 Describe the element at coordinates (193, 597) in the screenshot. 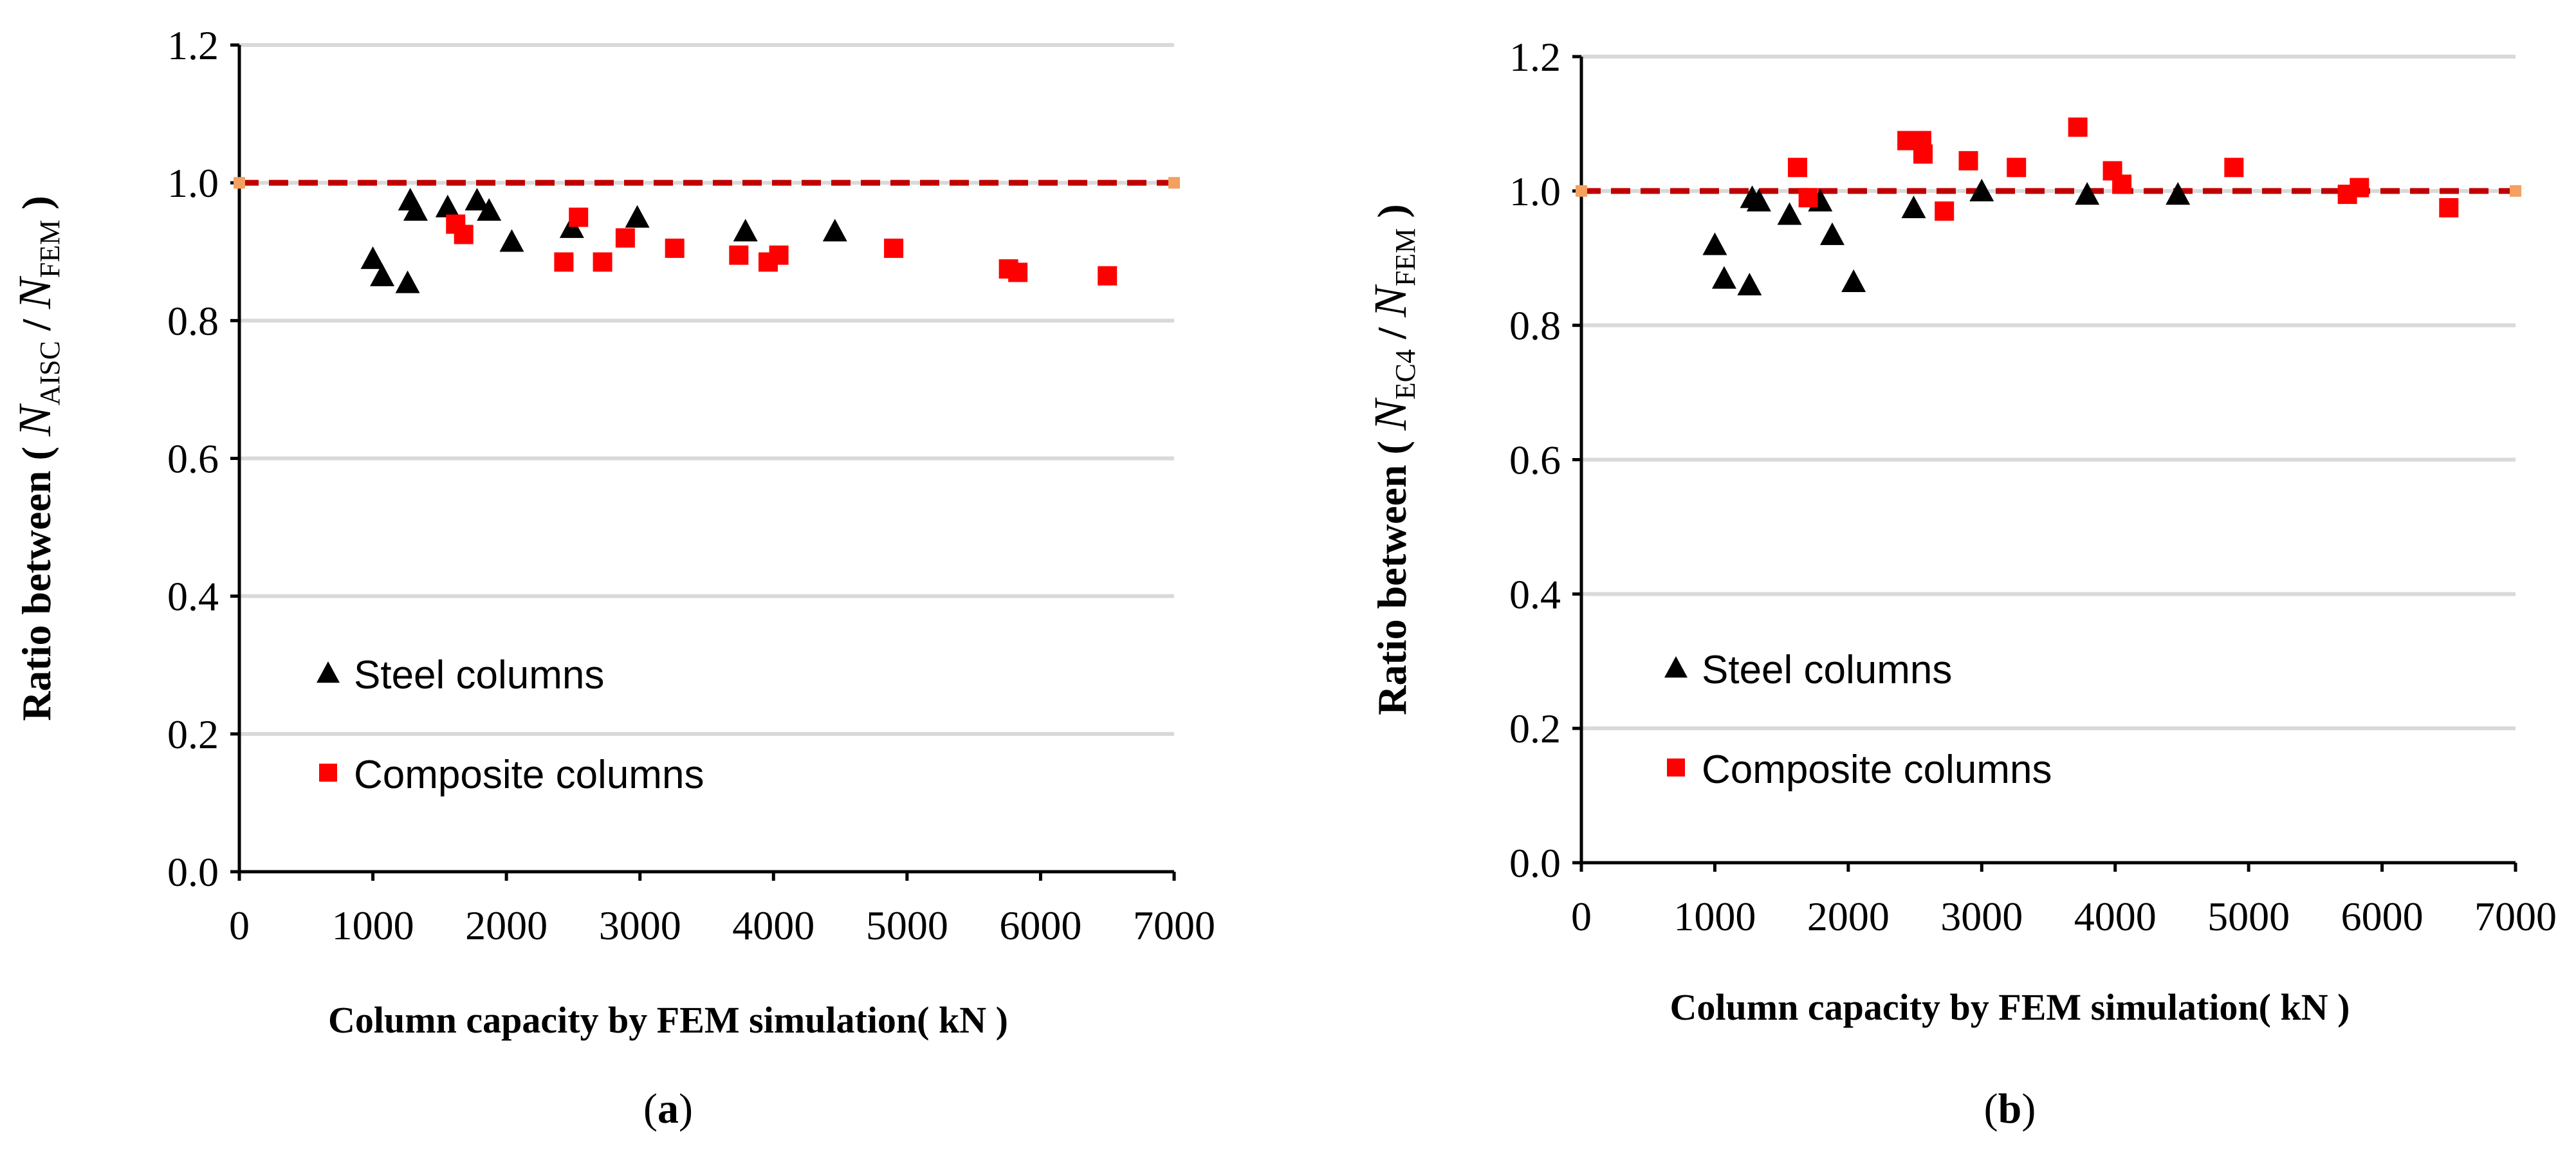

I see `panel-a-y-tick-label: 0.4` at that location.